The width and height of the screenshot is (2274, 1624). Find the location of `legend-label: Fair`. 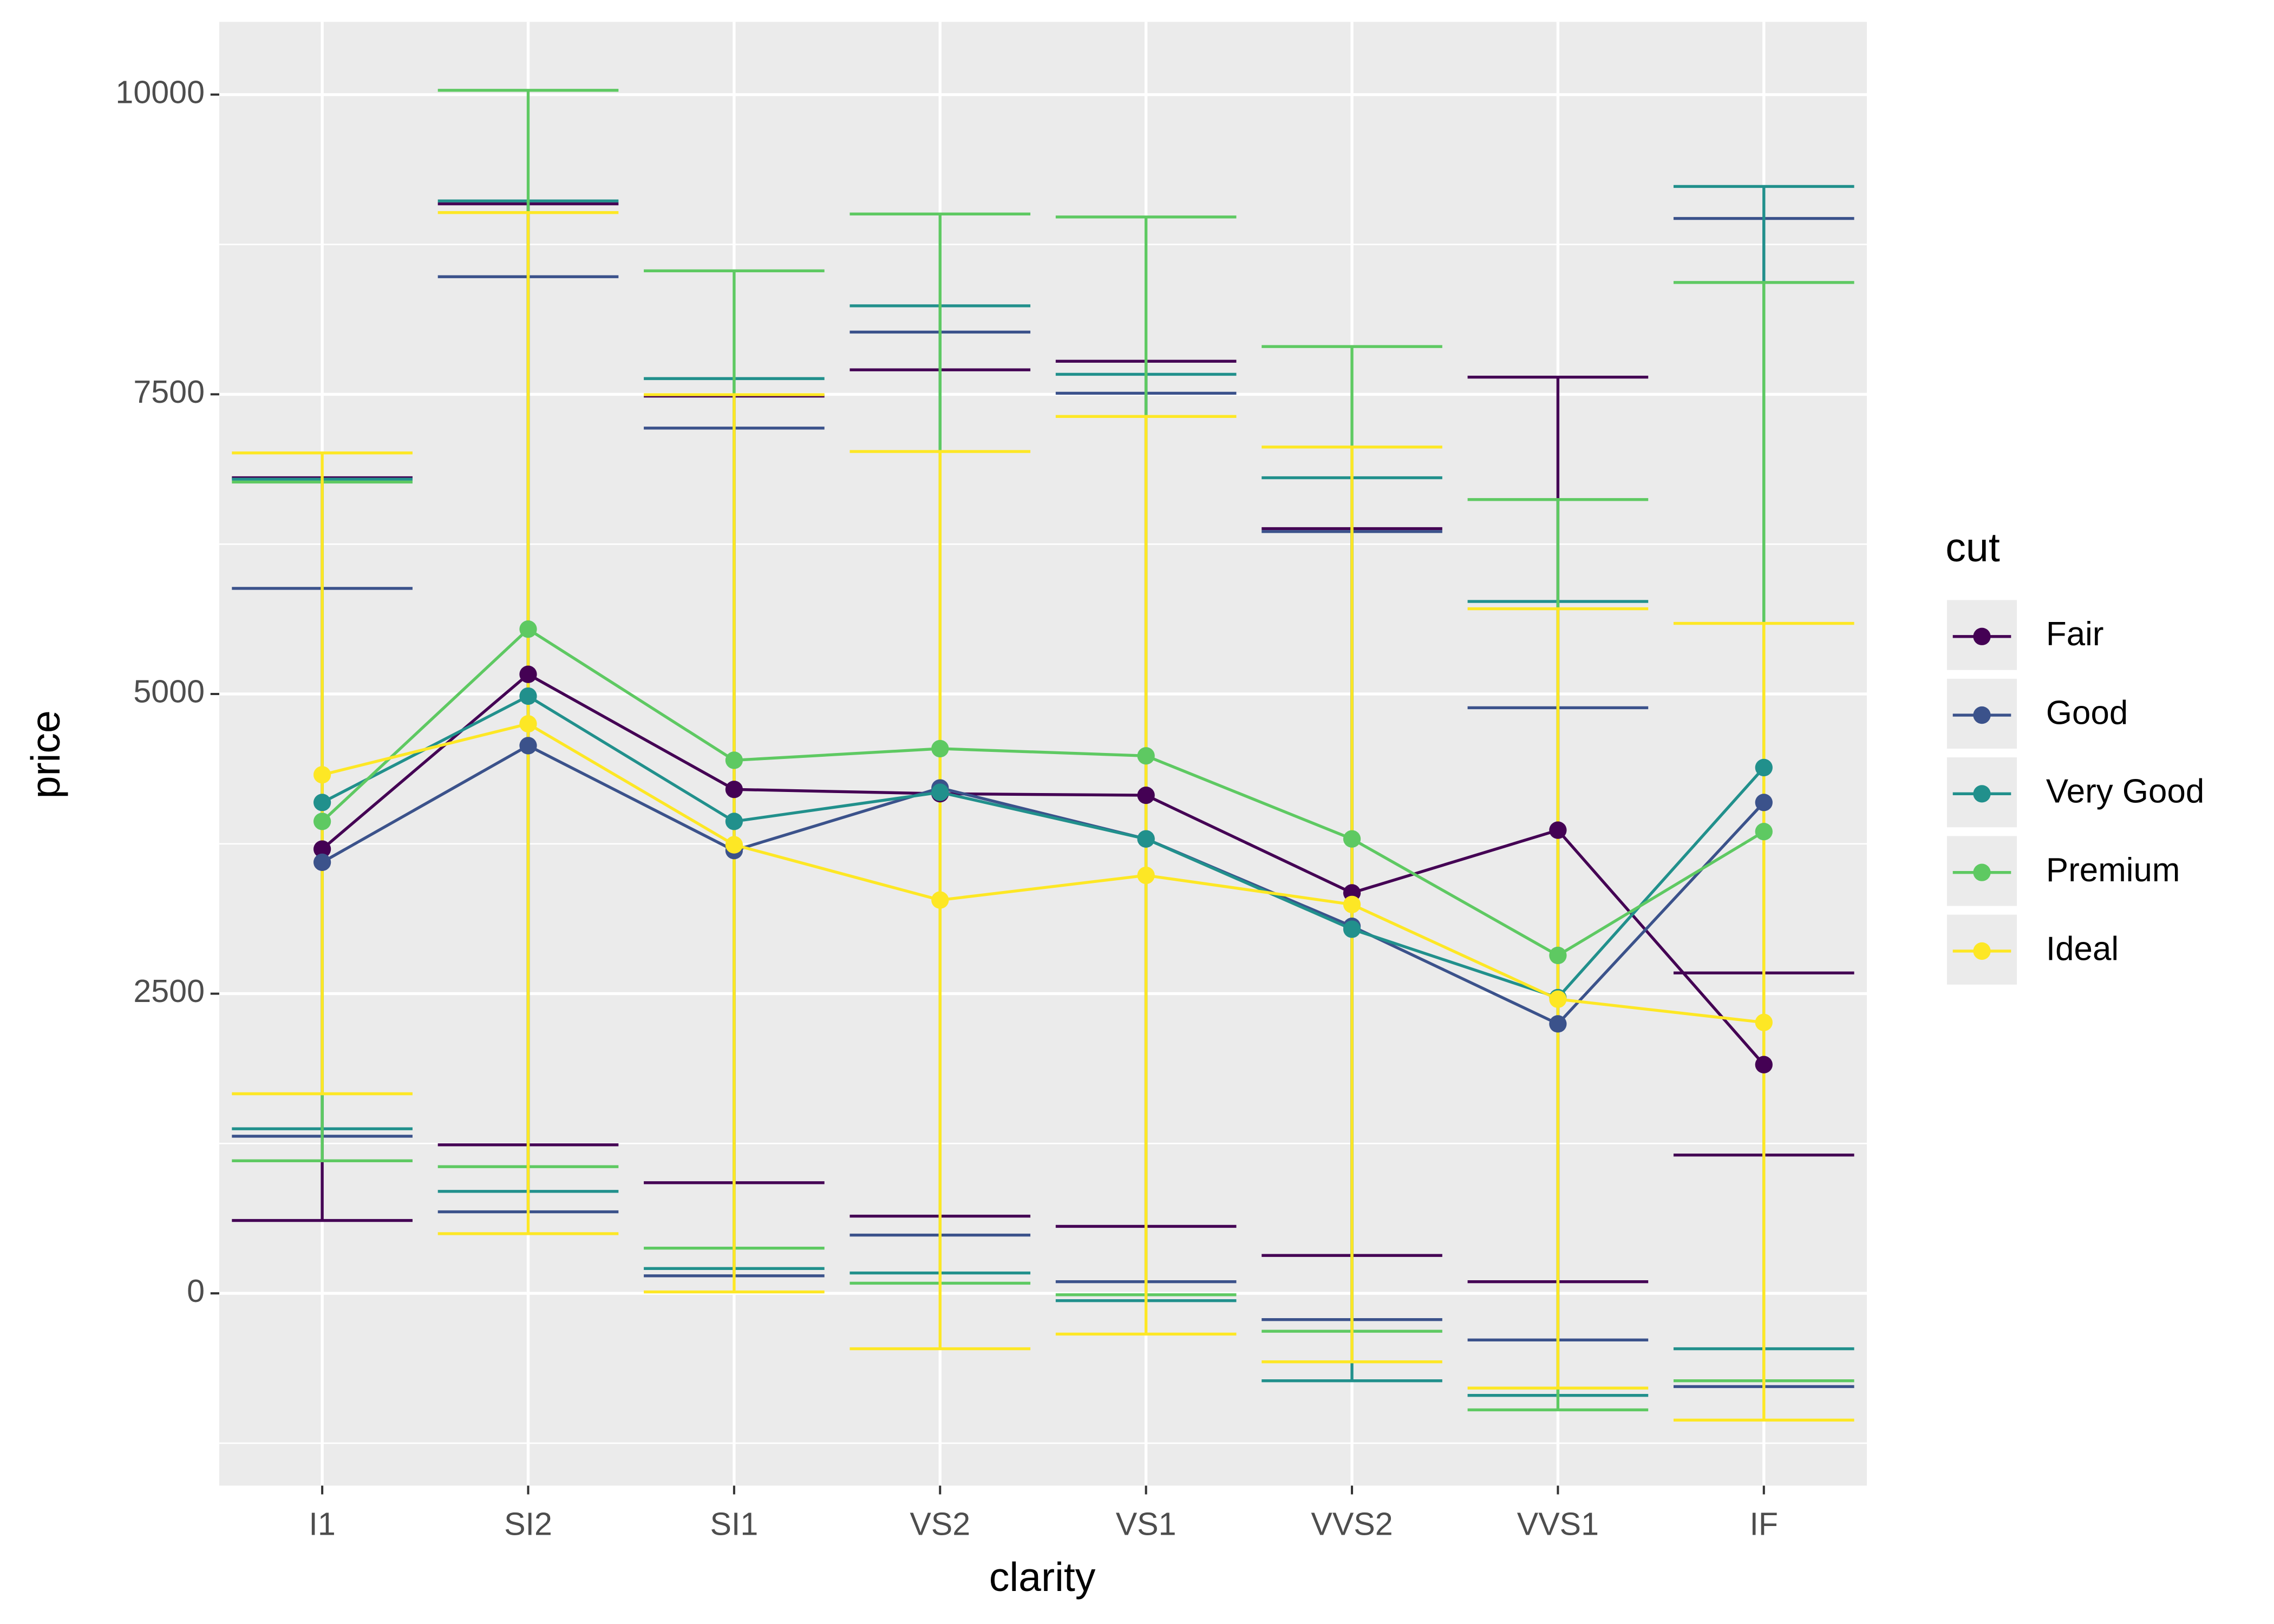

legend-label: Fair is located at coordinates (2075, 634).